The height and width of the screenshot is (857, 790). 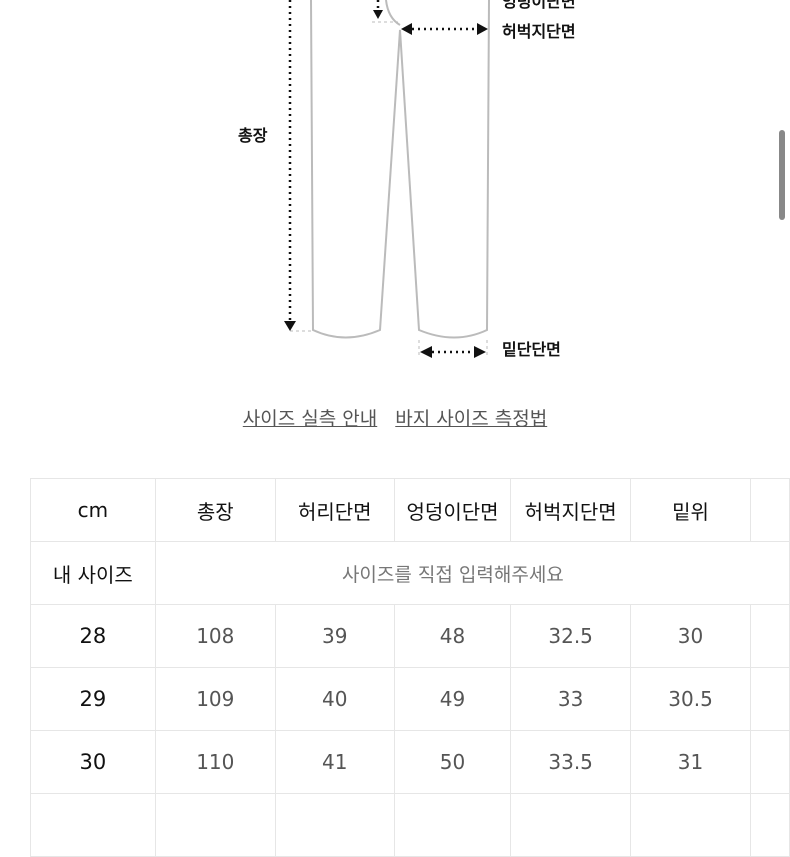 I want to click on table-row: 29 109 40 49 33 30.5, so click(x=410, y=699).